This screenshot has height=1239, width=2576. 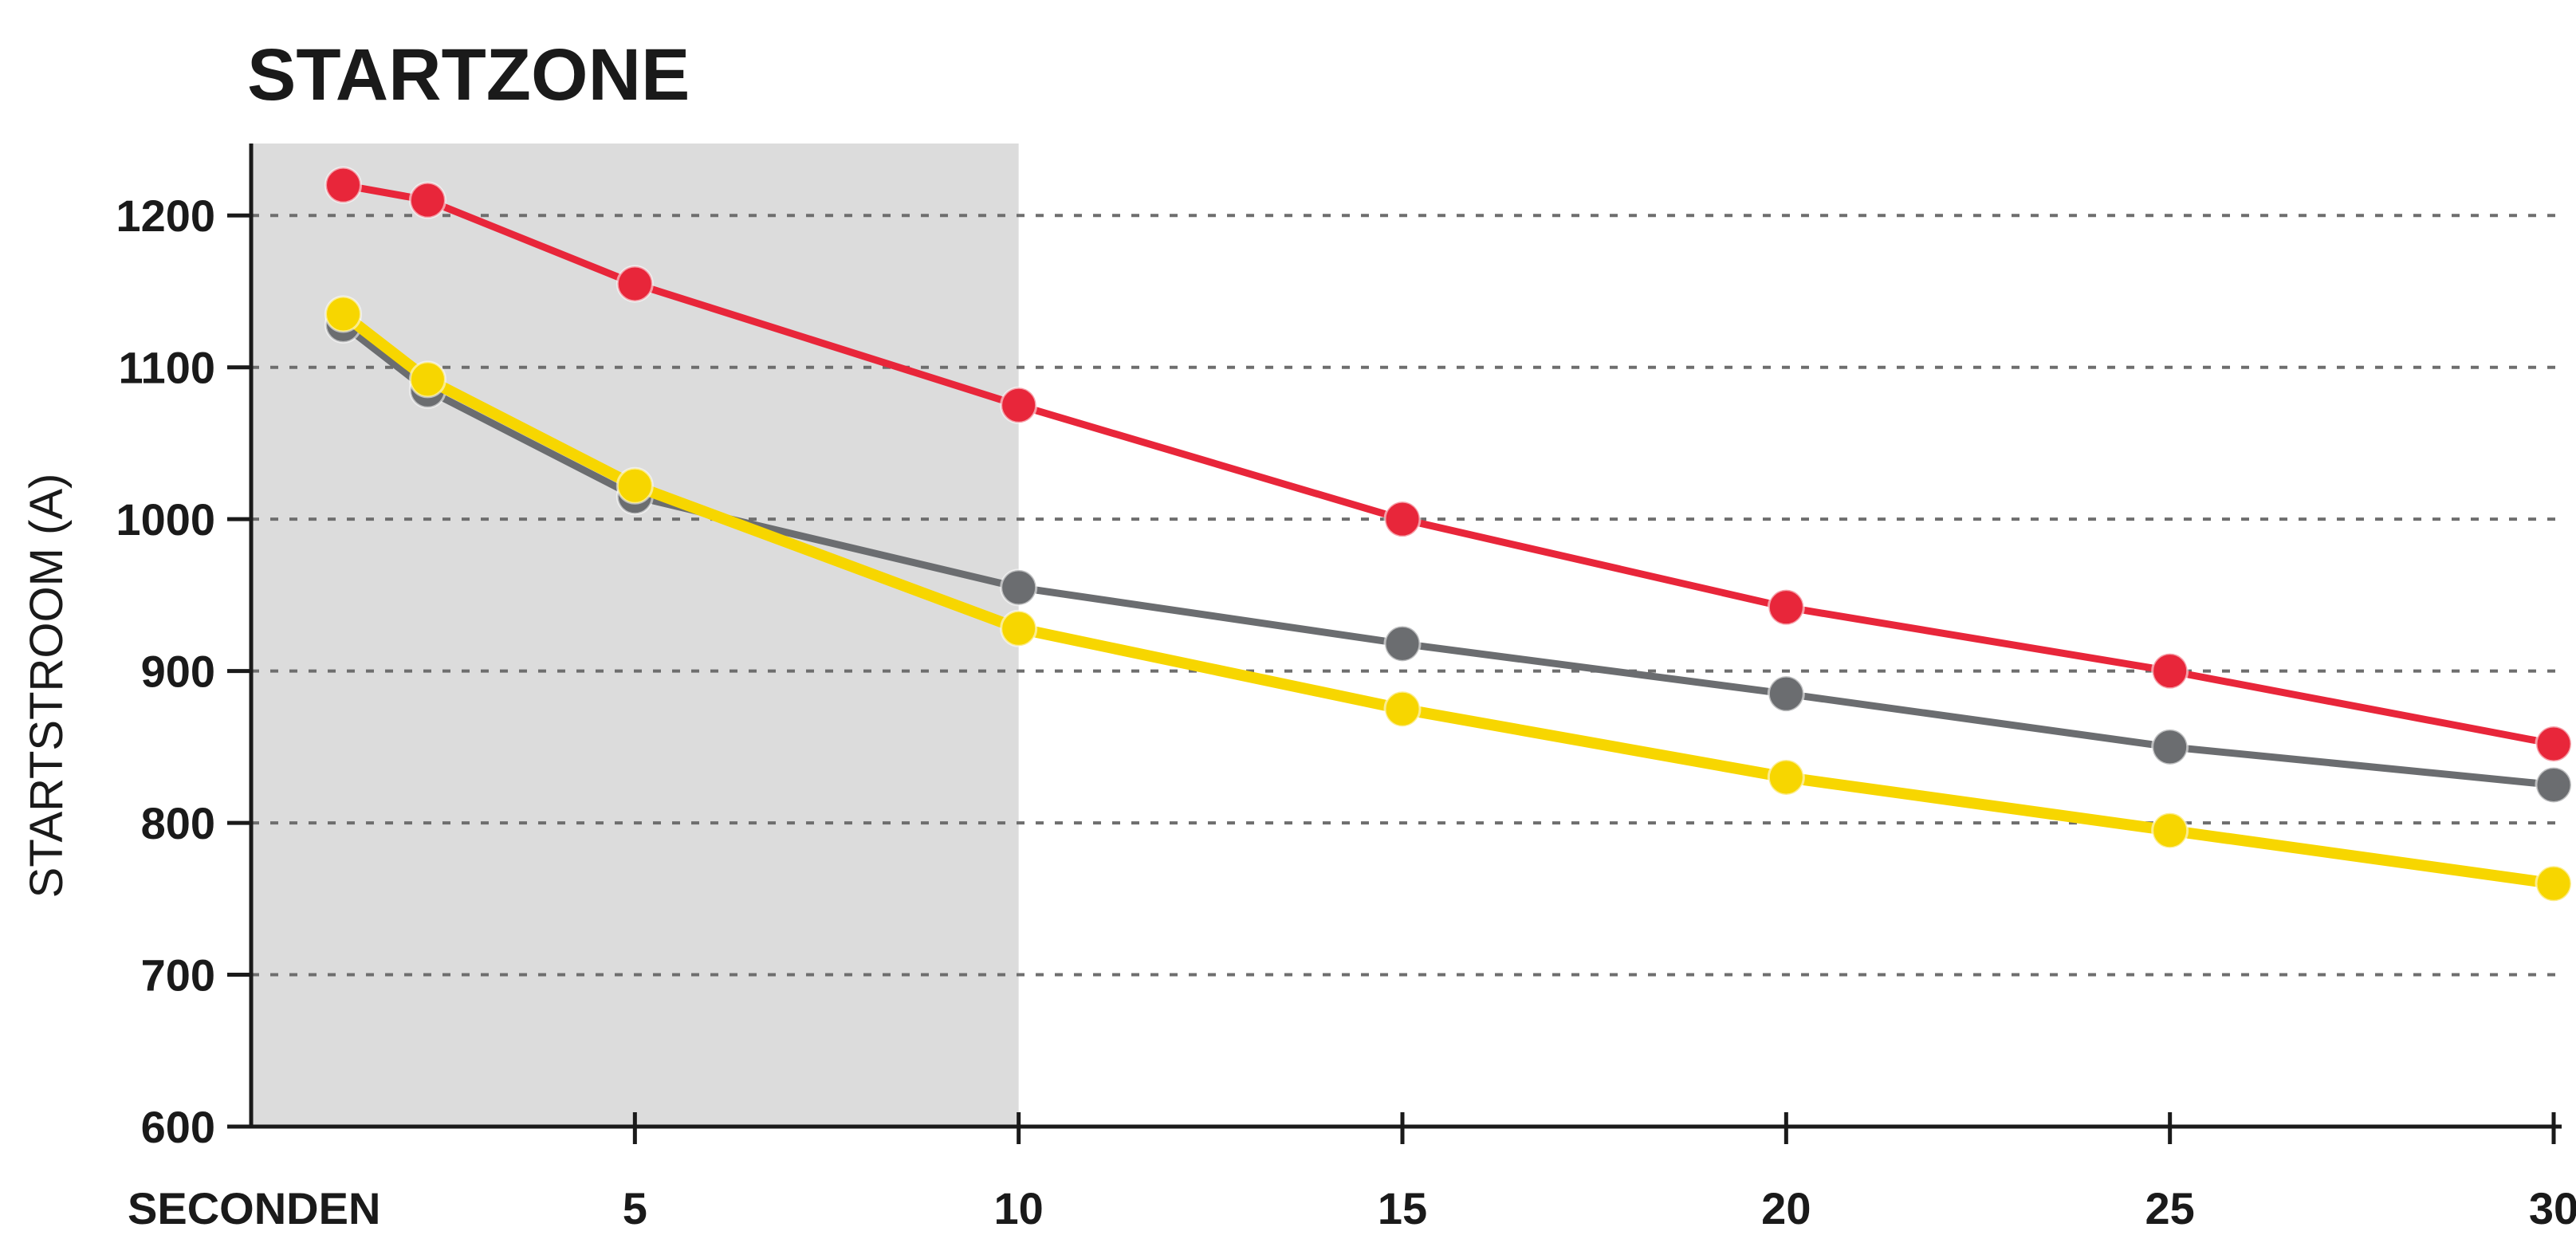 What do you see at coordinates (635, 1208) in the screenshot?
I see `x-tick-label-5: 5` at bounding box center [635, 1208].